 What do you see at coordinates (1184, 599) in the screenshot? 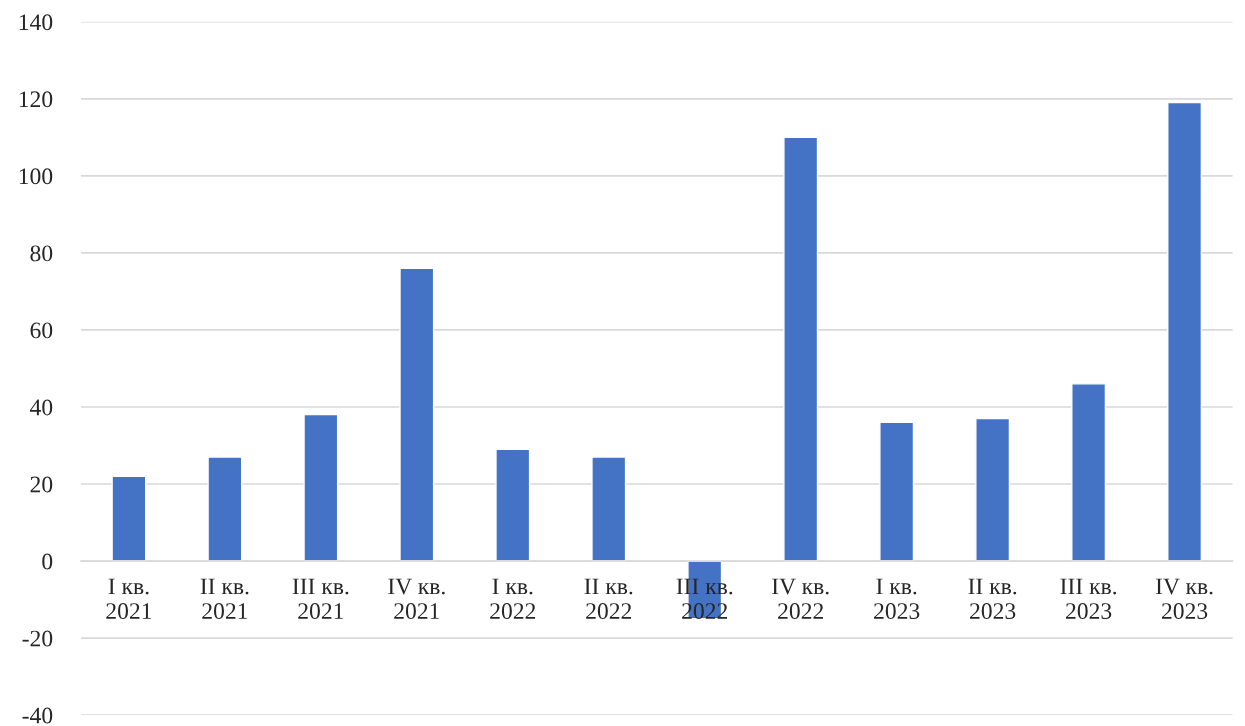
I see `x-tick-label: IV кв. 2023` at bounding box center [1184, 599].